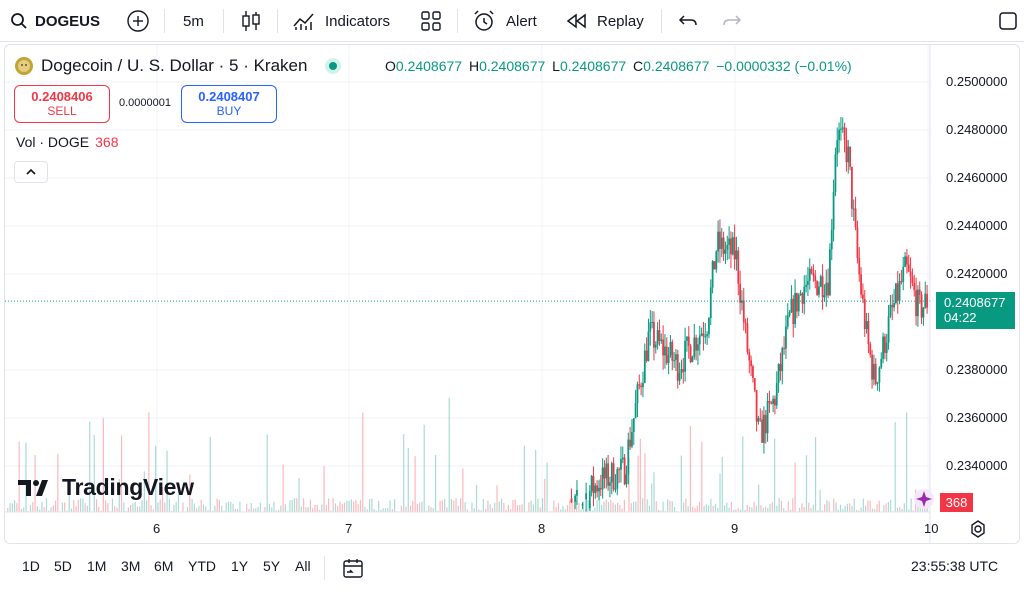 This screenshot has height=595, width=1024. Describe the element at coordinates (688, 21) in the screenshot. I see `undo-button` at that location.